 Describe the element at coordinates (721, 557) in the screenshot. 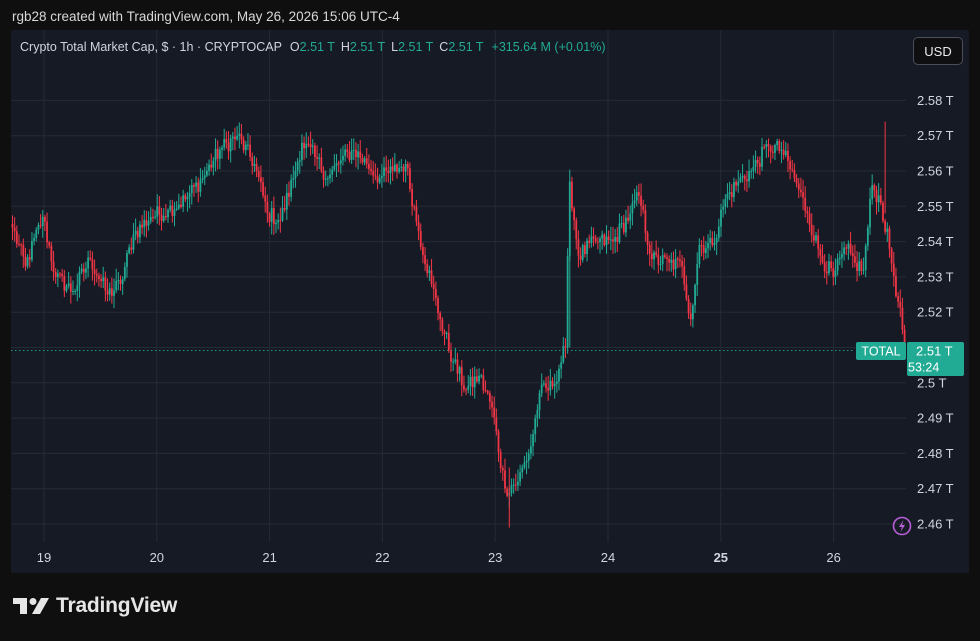

I see `time-axis-label: 25` at that location.